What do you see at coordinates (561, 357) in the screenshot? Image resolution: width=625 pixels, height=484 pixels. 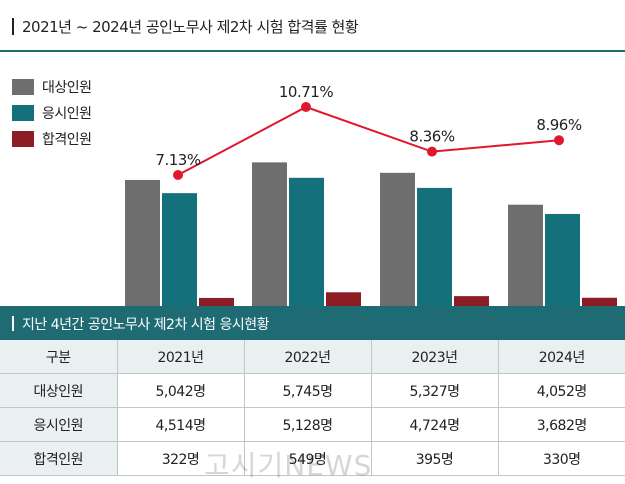 I see `table-header-cell: 2024년` at bounding box center [561, 357].